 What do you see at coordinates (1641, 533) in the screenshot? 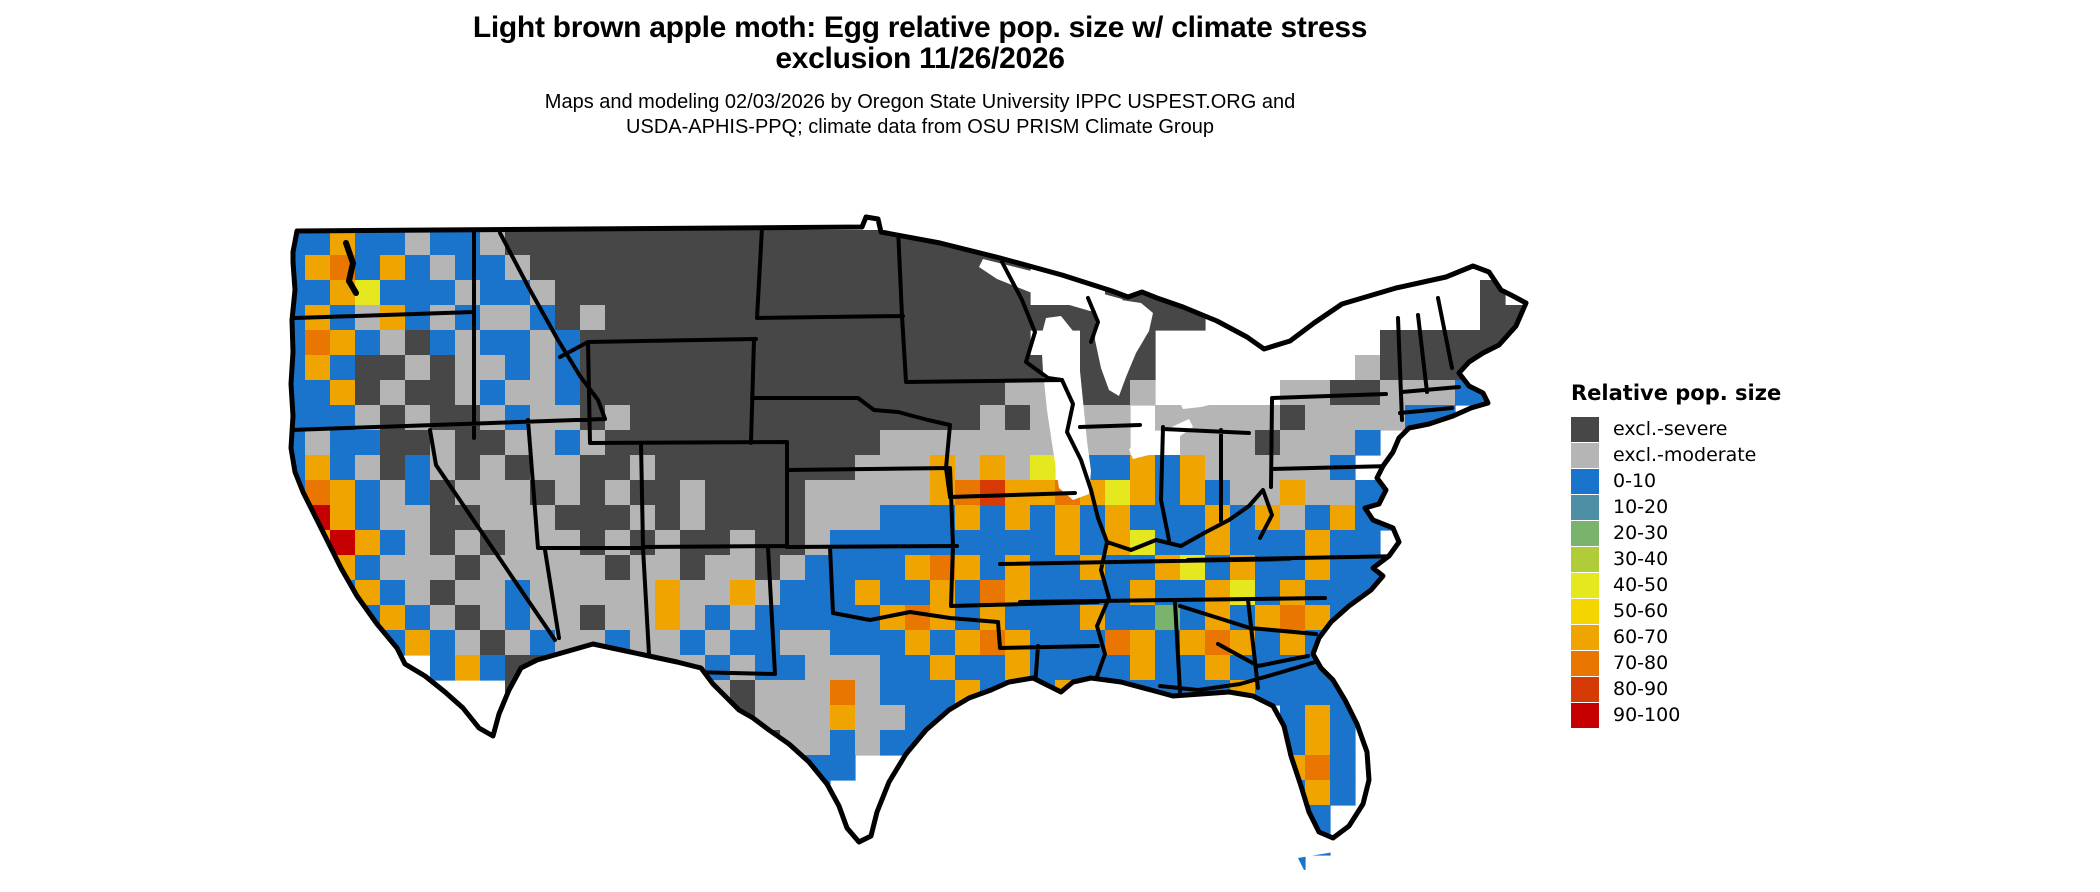
I see `legend-label: 20-30` at bounding box center [1641, 533].